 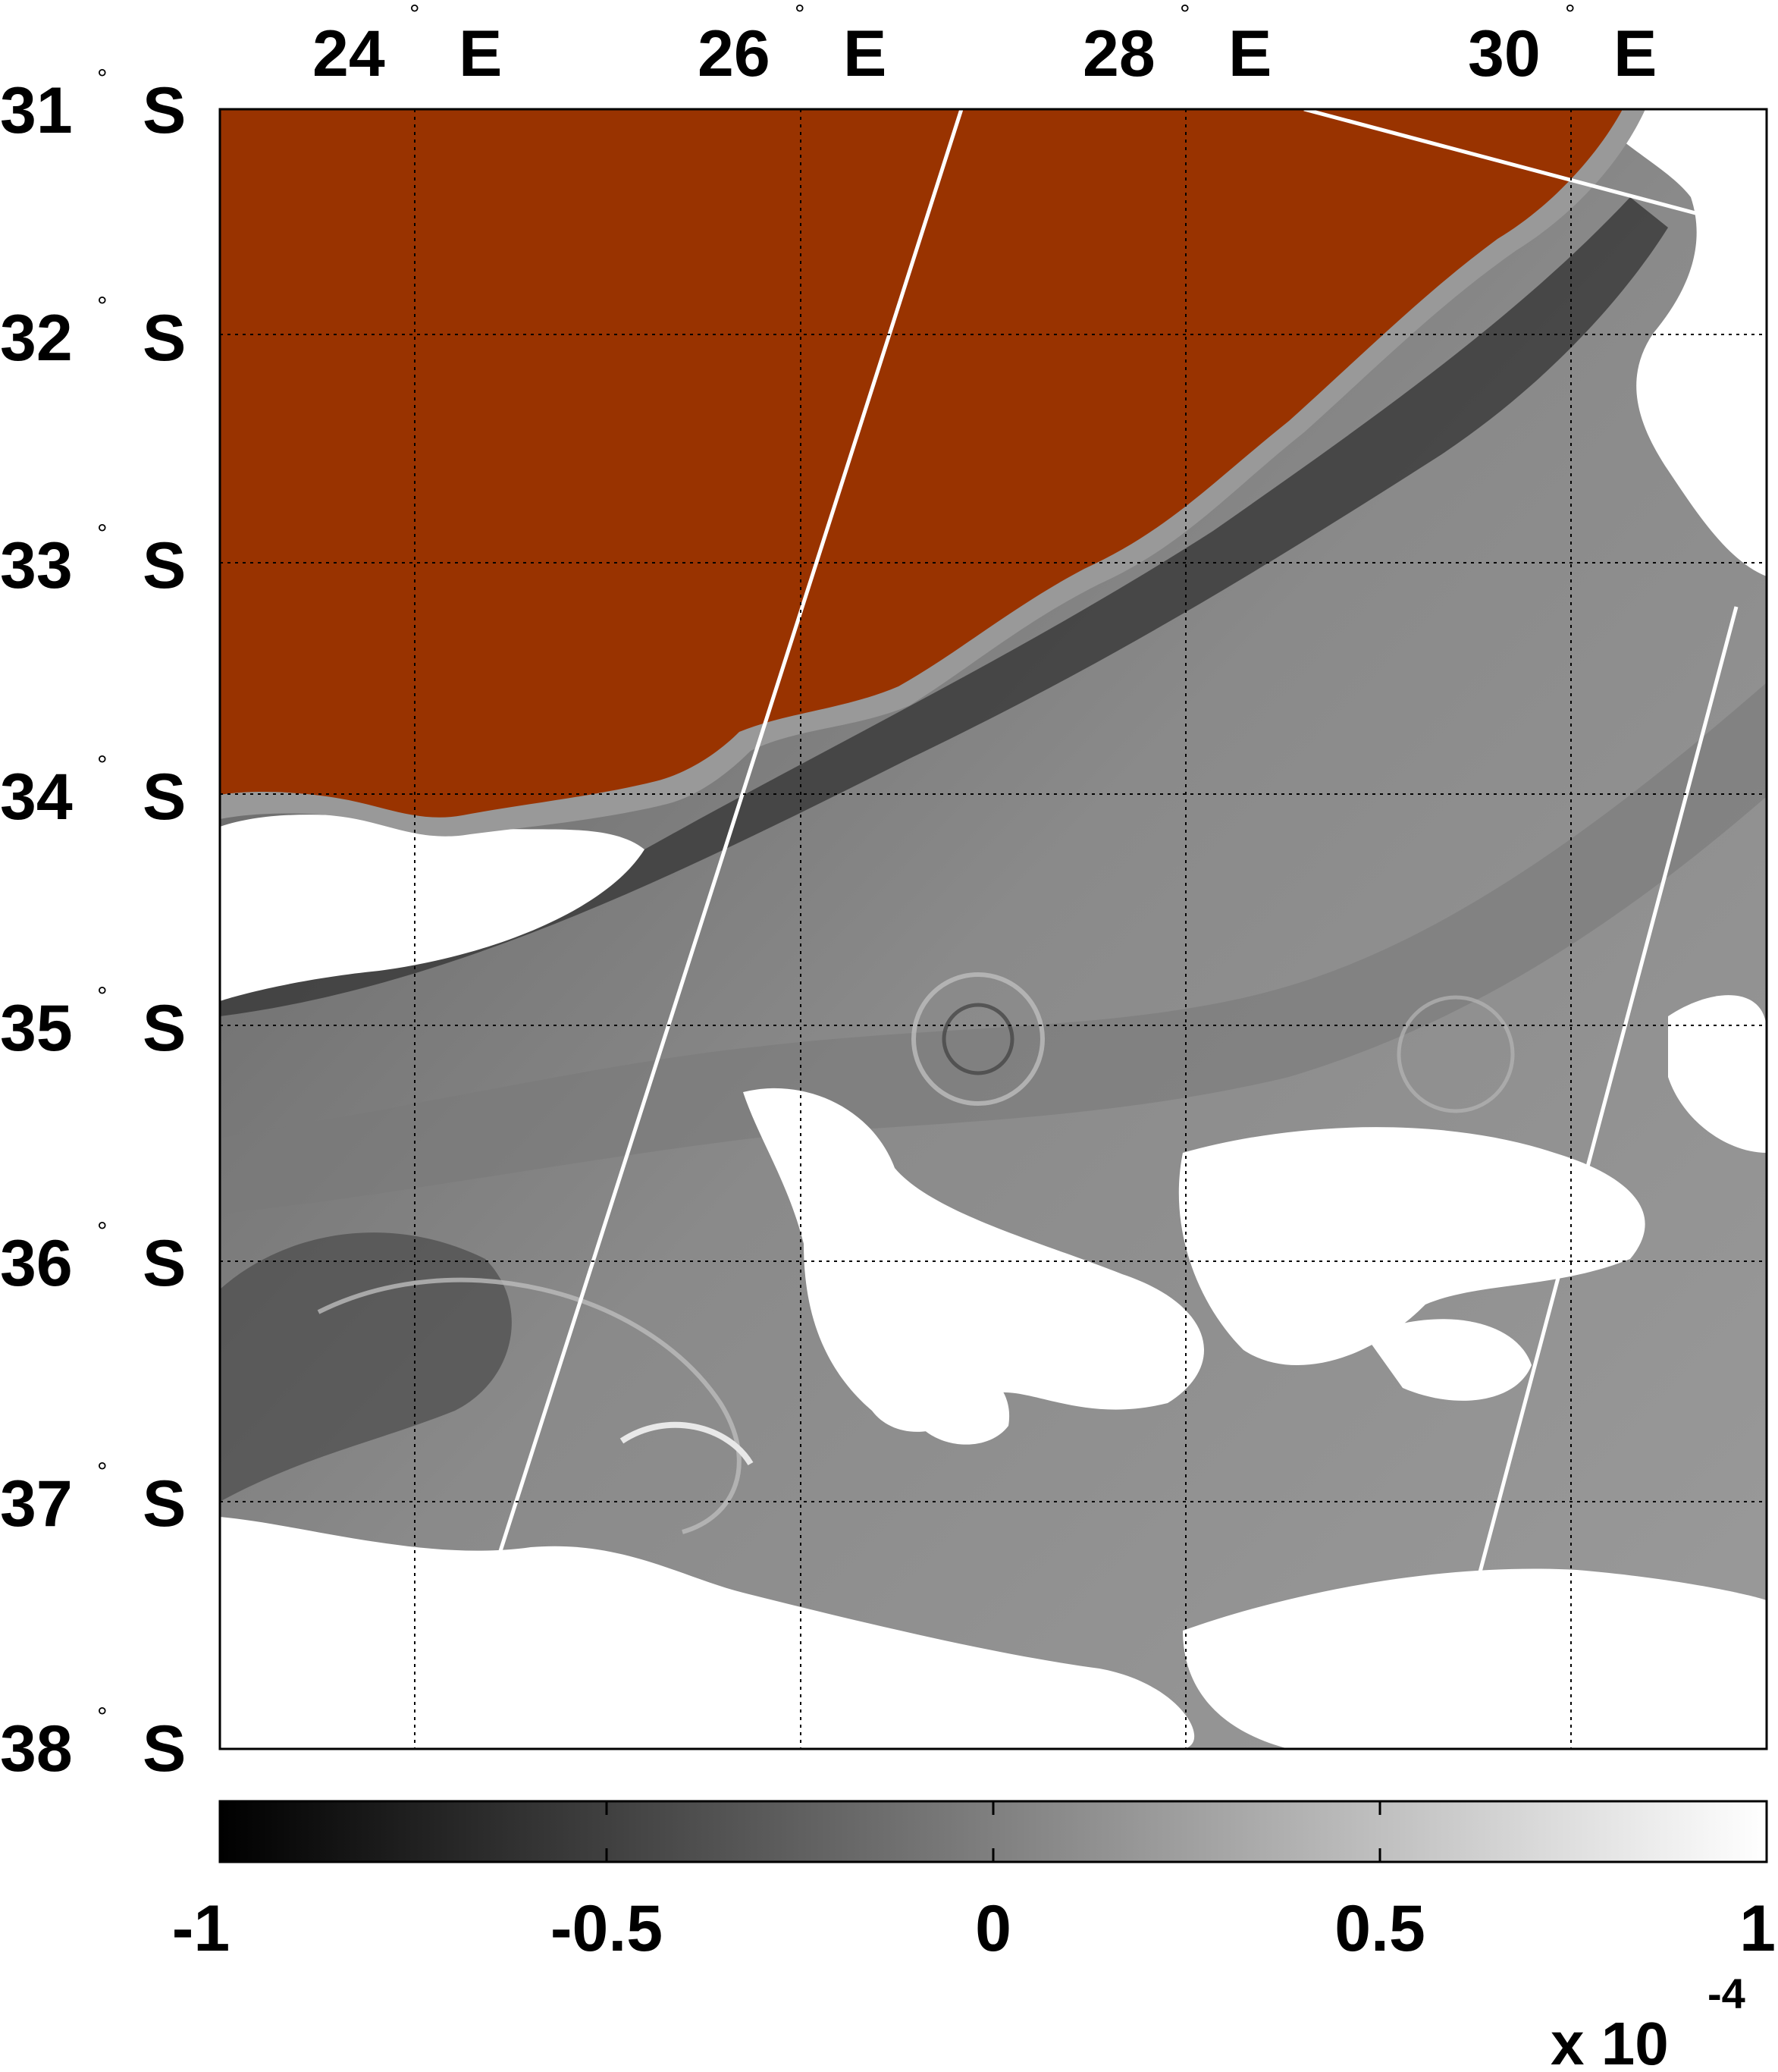 I want to click on lat-label-32: 32 ° S, so click(x=93, y=333).